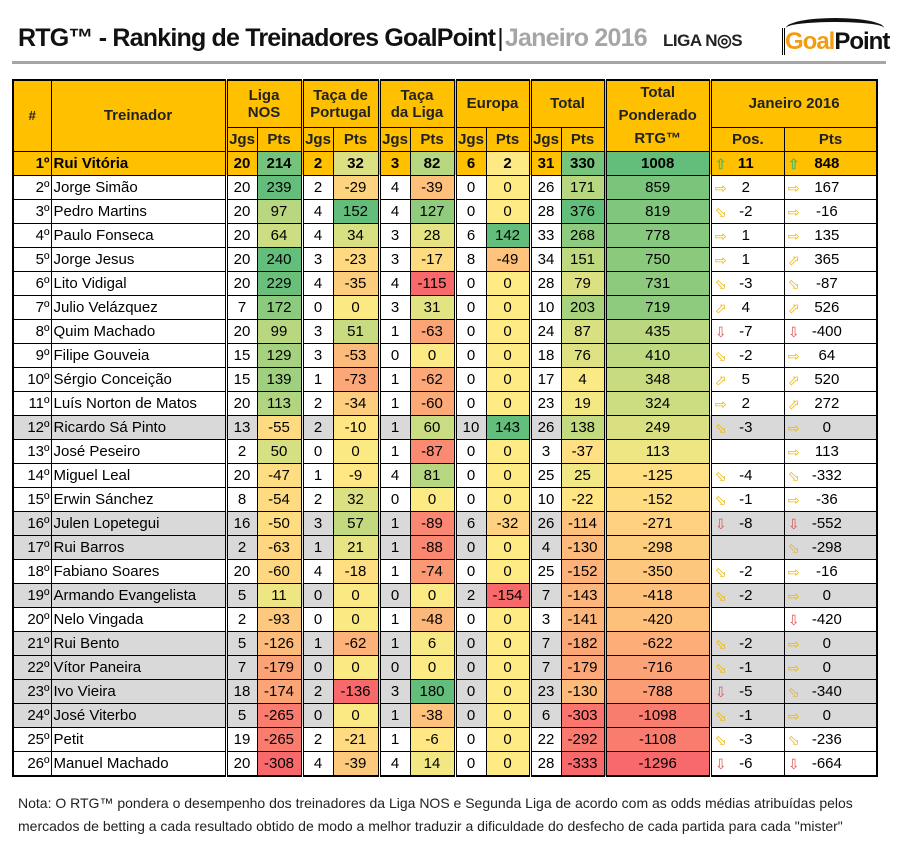 This screenshot has height=868, width=900. Describe the element at coordinates (394, 187) in the screenshot. I see `tl-games-cell: 4` at that location.